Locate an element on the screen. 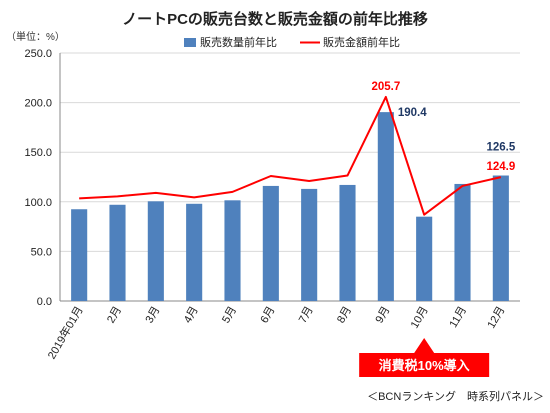 Image resolution: width=550 pixels, height=413 pixels. source-note: ＜BCNランキング 時系列パネル＞ is located at coordinates (455, 396).